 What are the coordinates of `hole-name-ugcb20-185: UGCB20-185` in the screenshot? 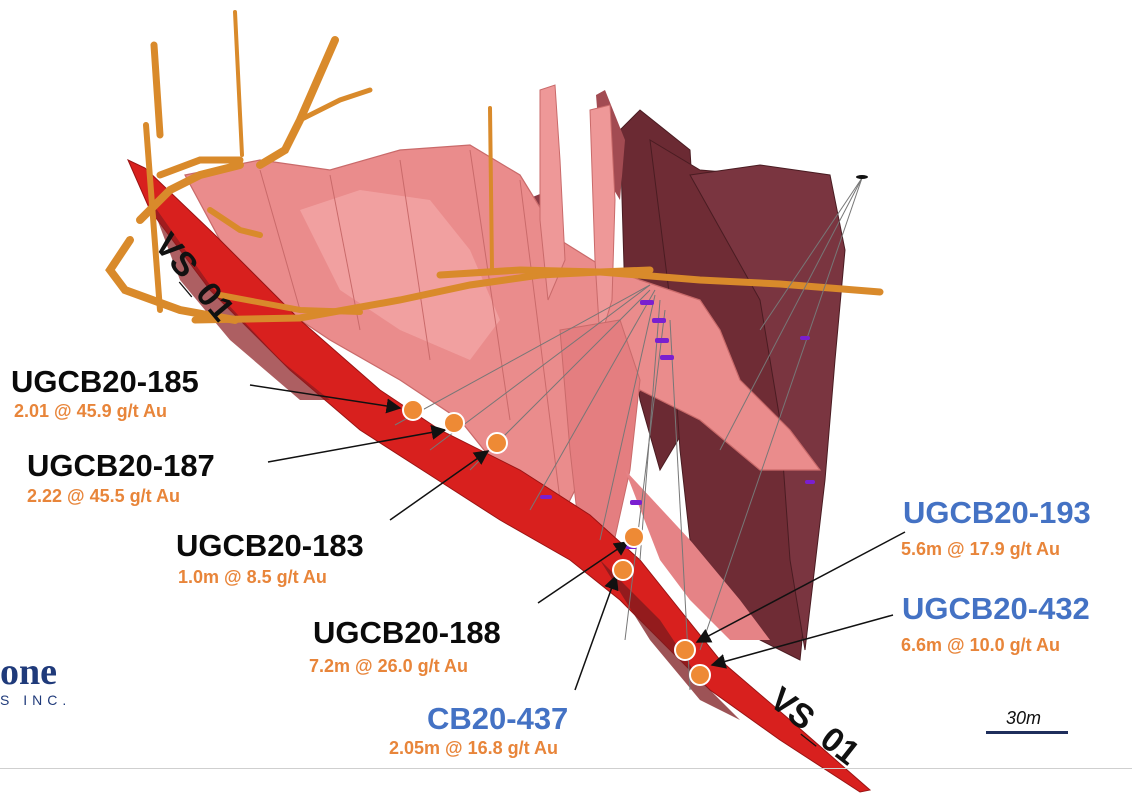 It's located at (105, 381).